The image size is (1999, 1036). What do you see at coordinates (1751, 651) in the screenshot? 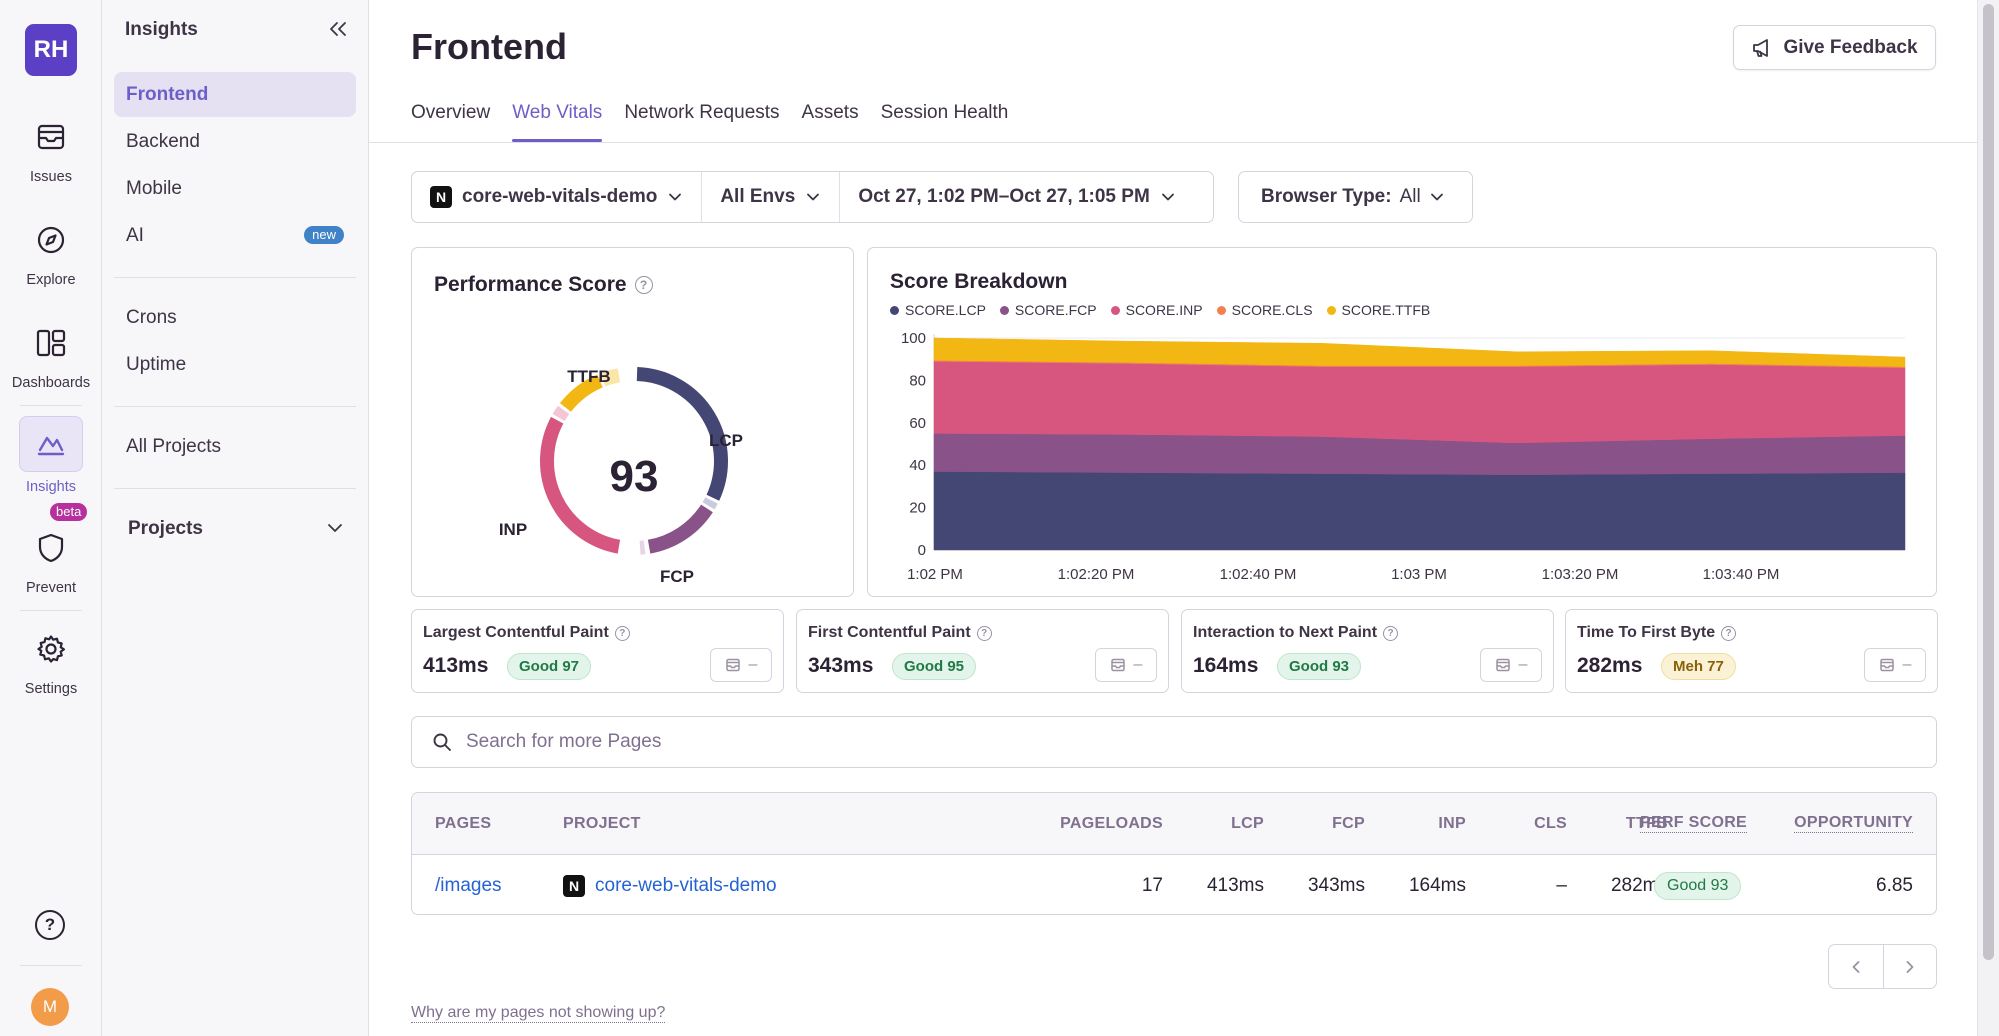
I see `metric-card-ttfb: Time To First Byte? 282ms Meh 77 –` at bounding box center [1751, 651].